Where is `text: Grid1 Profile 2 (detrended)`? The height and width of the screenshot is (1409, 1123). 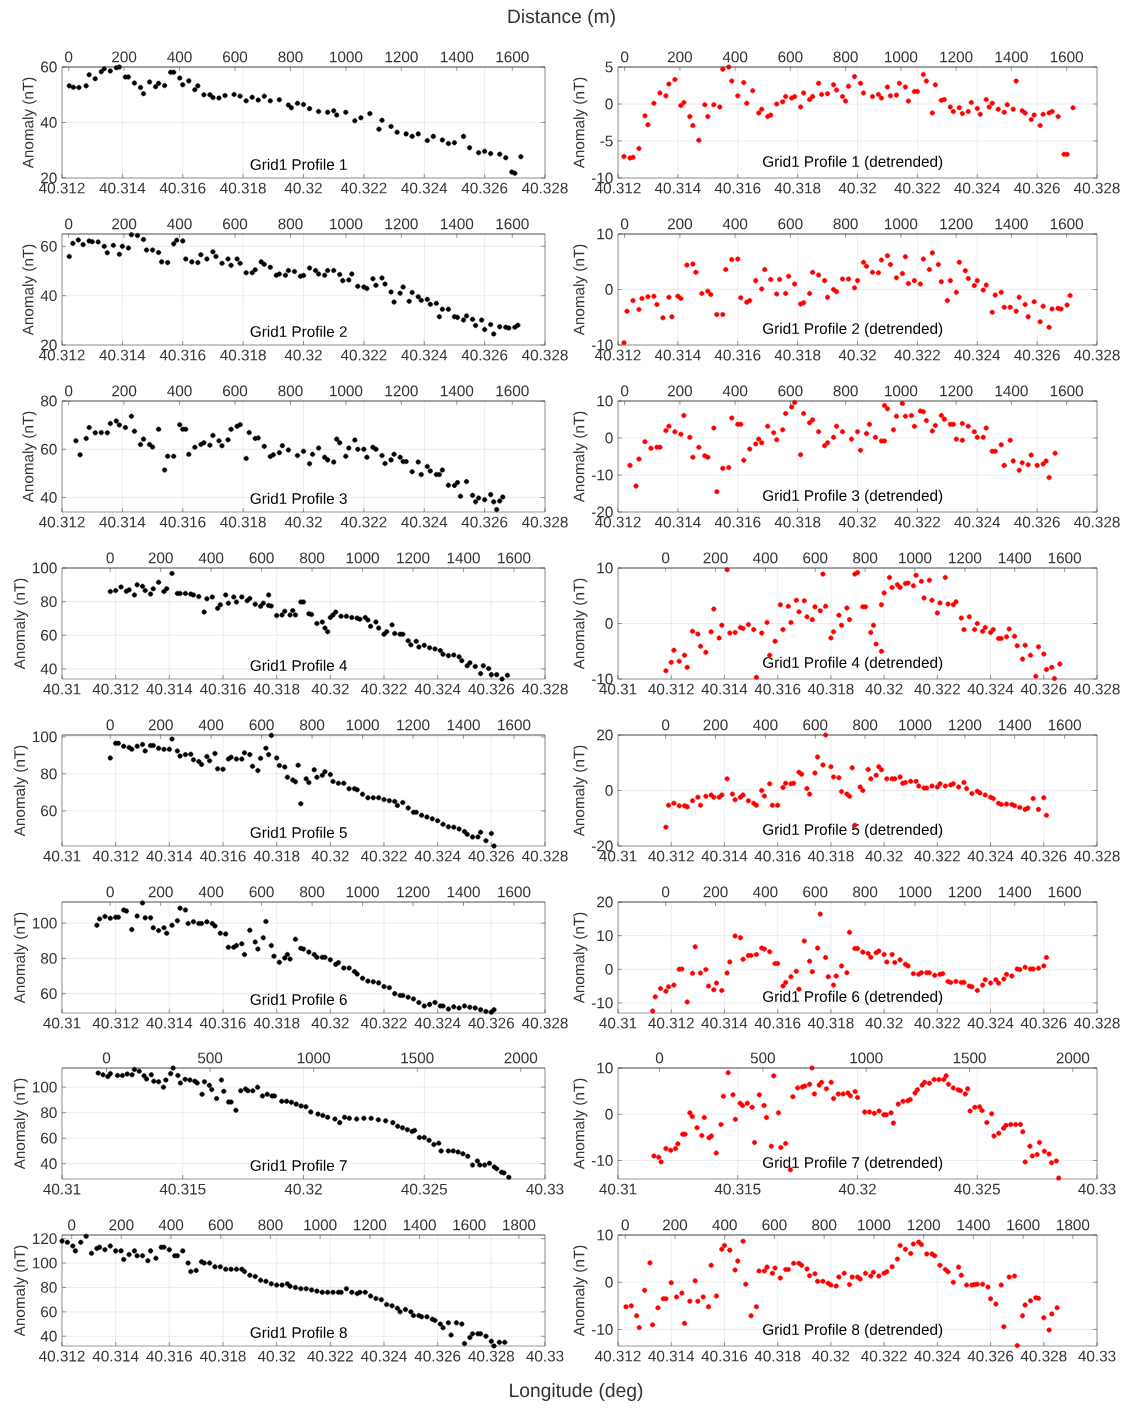
text: Grid1 Profile 2 (detrended) is located at coordinates (853, 329).